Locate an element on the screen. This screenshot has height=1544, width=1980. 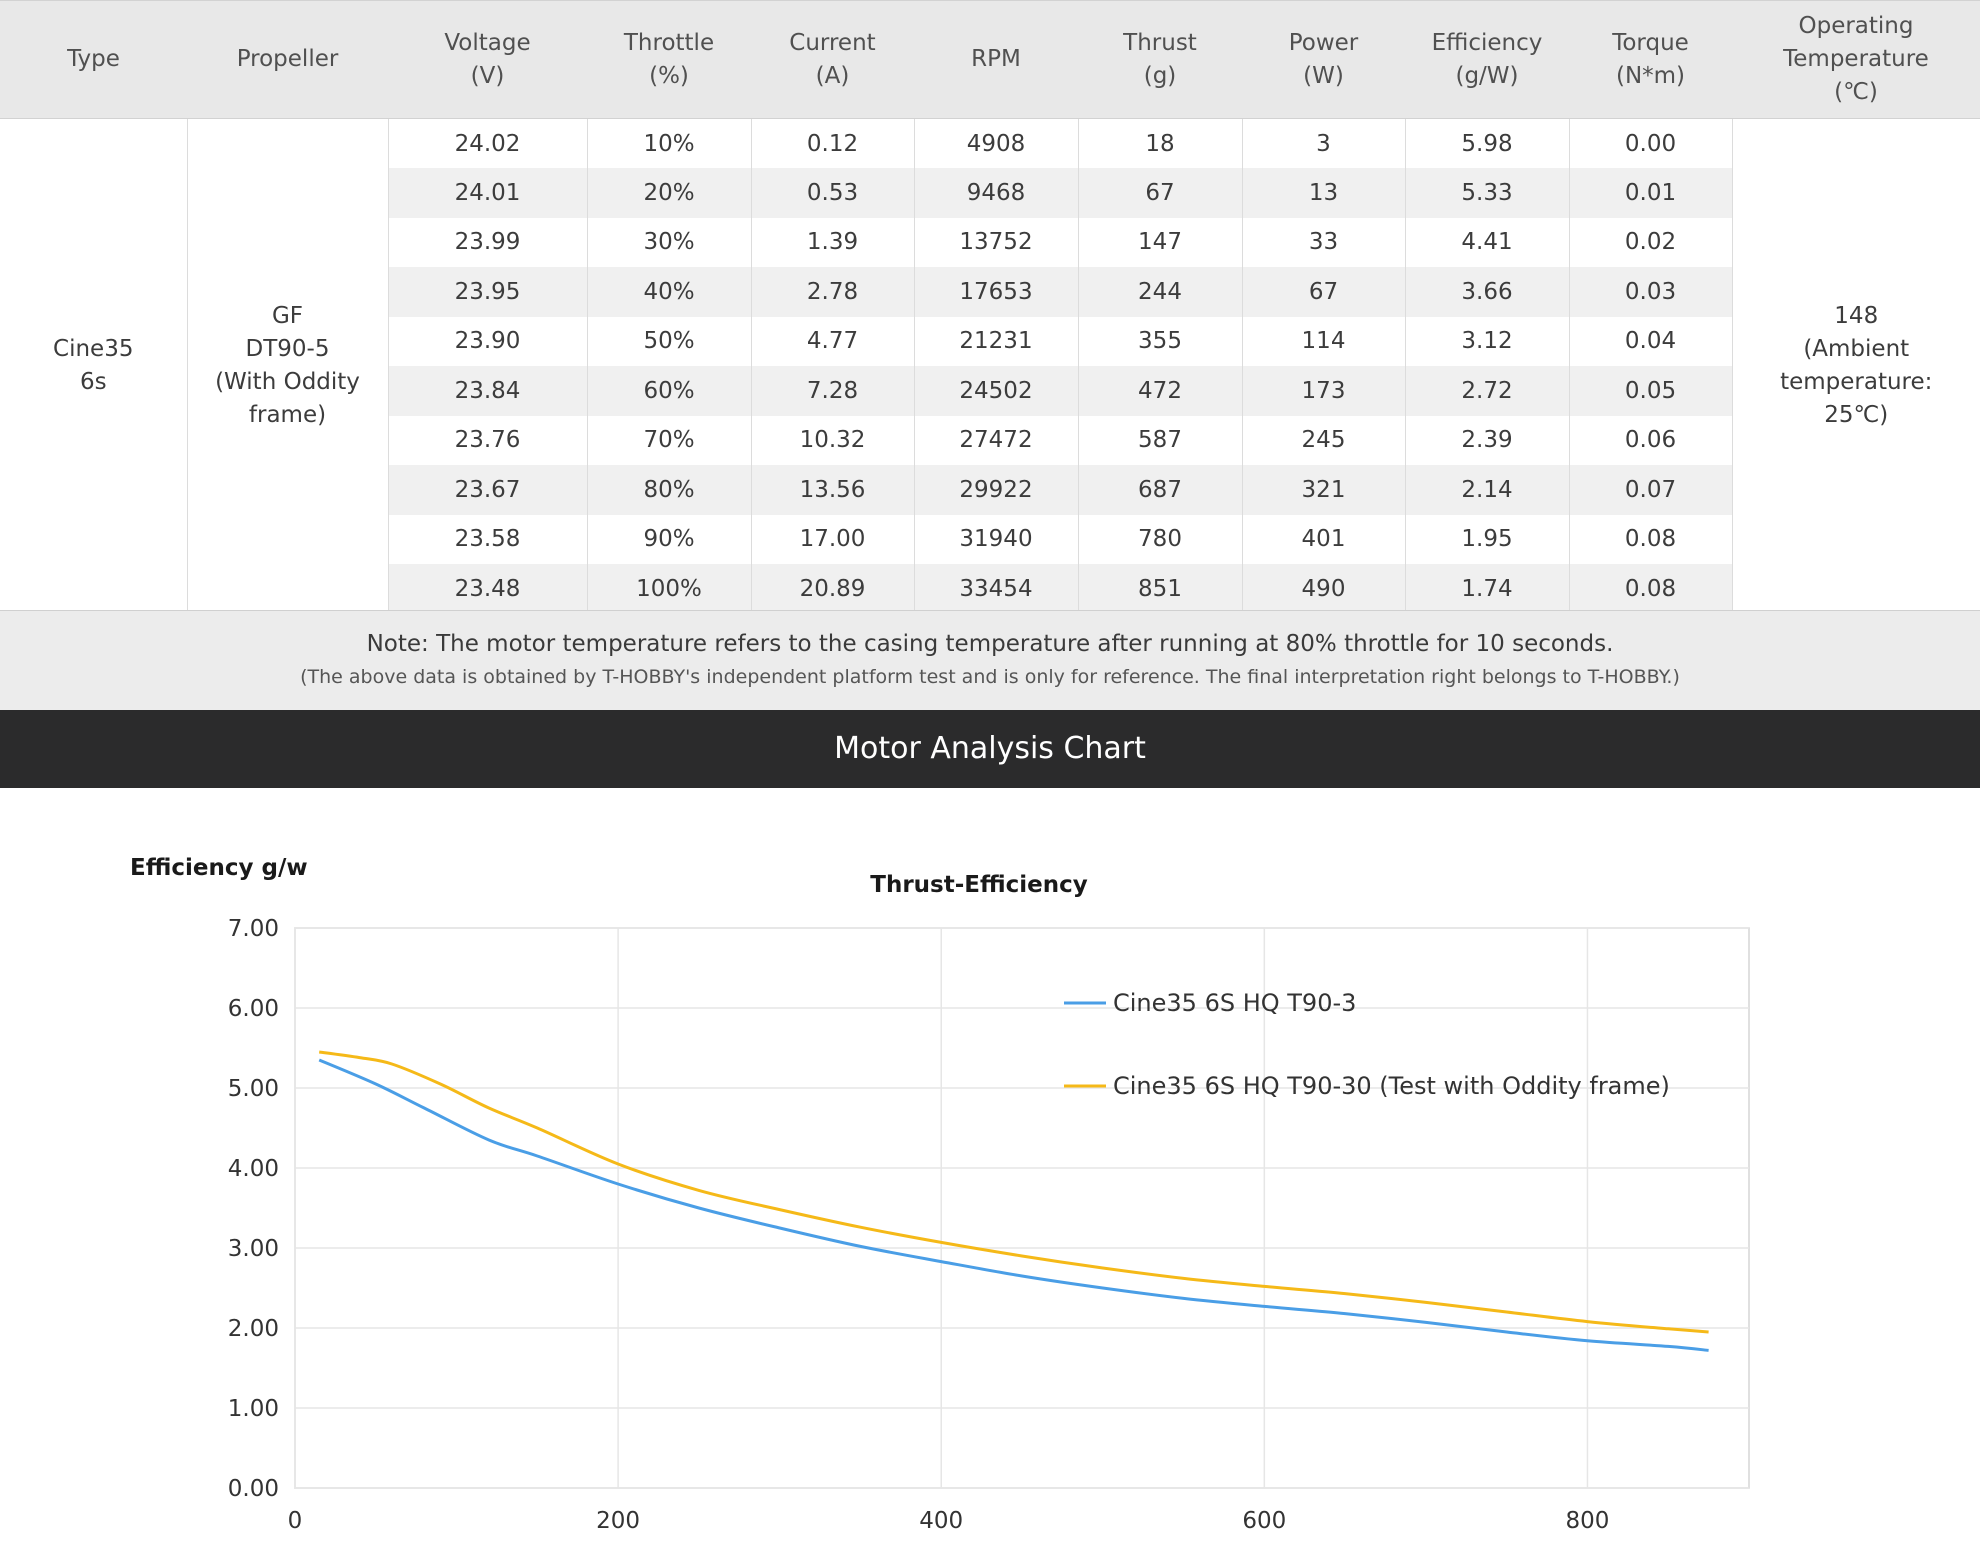
x-tick-label: 0 is located at coordinates (295, 1521).